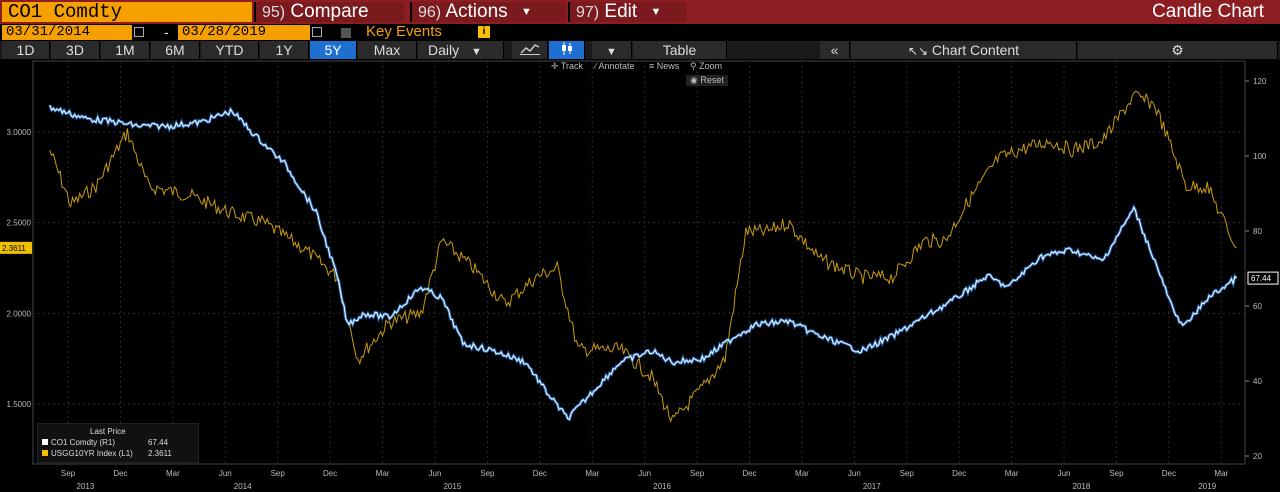 Image resolution: width=1280 pixels, height=492 pixels. Describe the element at coordinates (86, 486) in the screenshot. I see `x-year-label: 2013` at that location.